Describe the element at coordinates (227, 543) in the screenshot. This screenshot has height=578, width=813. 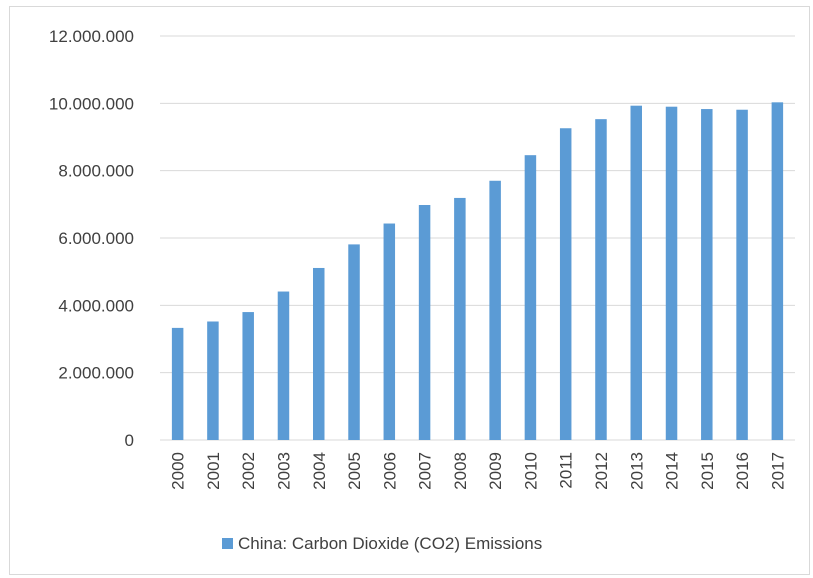
I see `legend-swatch` at that location.